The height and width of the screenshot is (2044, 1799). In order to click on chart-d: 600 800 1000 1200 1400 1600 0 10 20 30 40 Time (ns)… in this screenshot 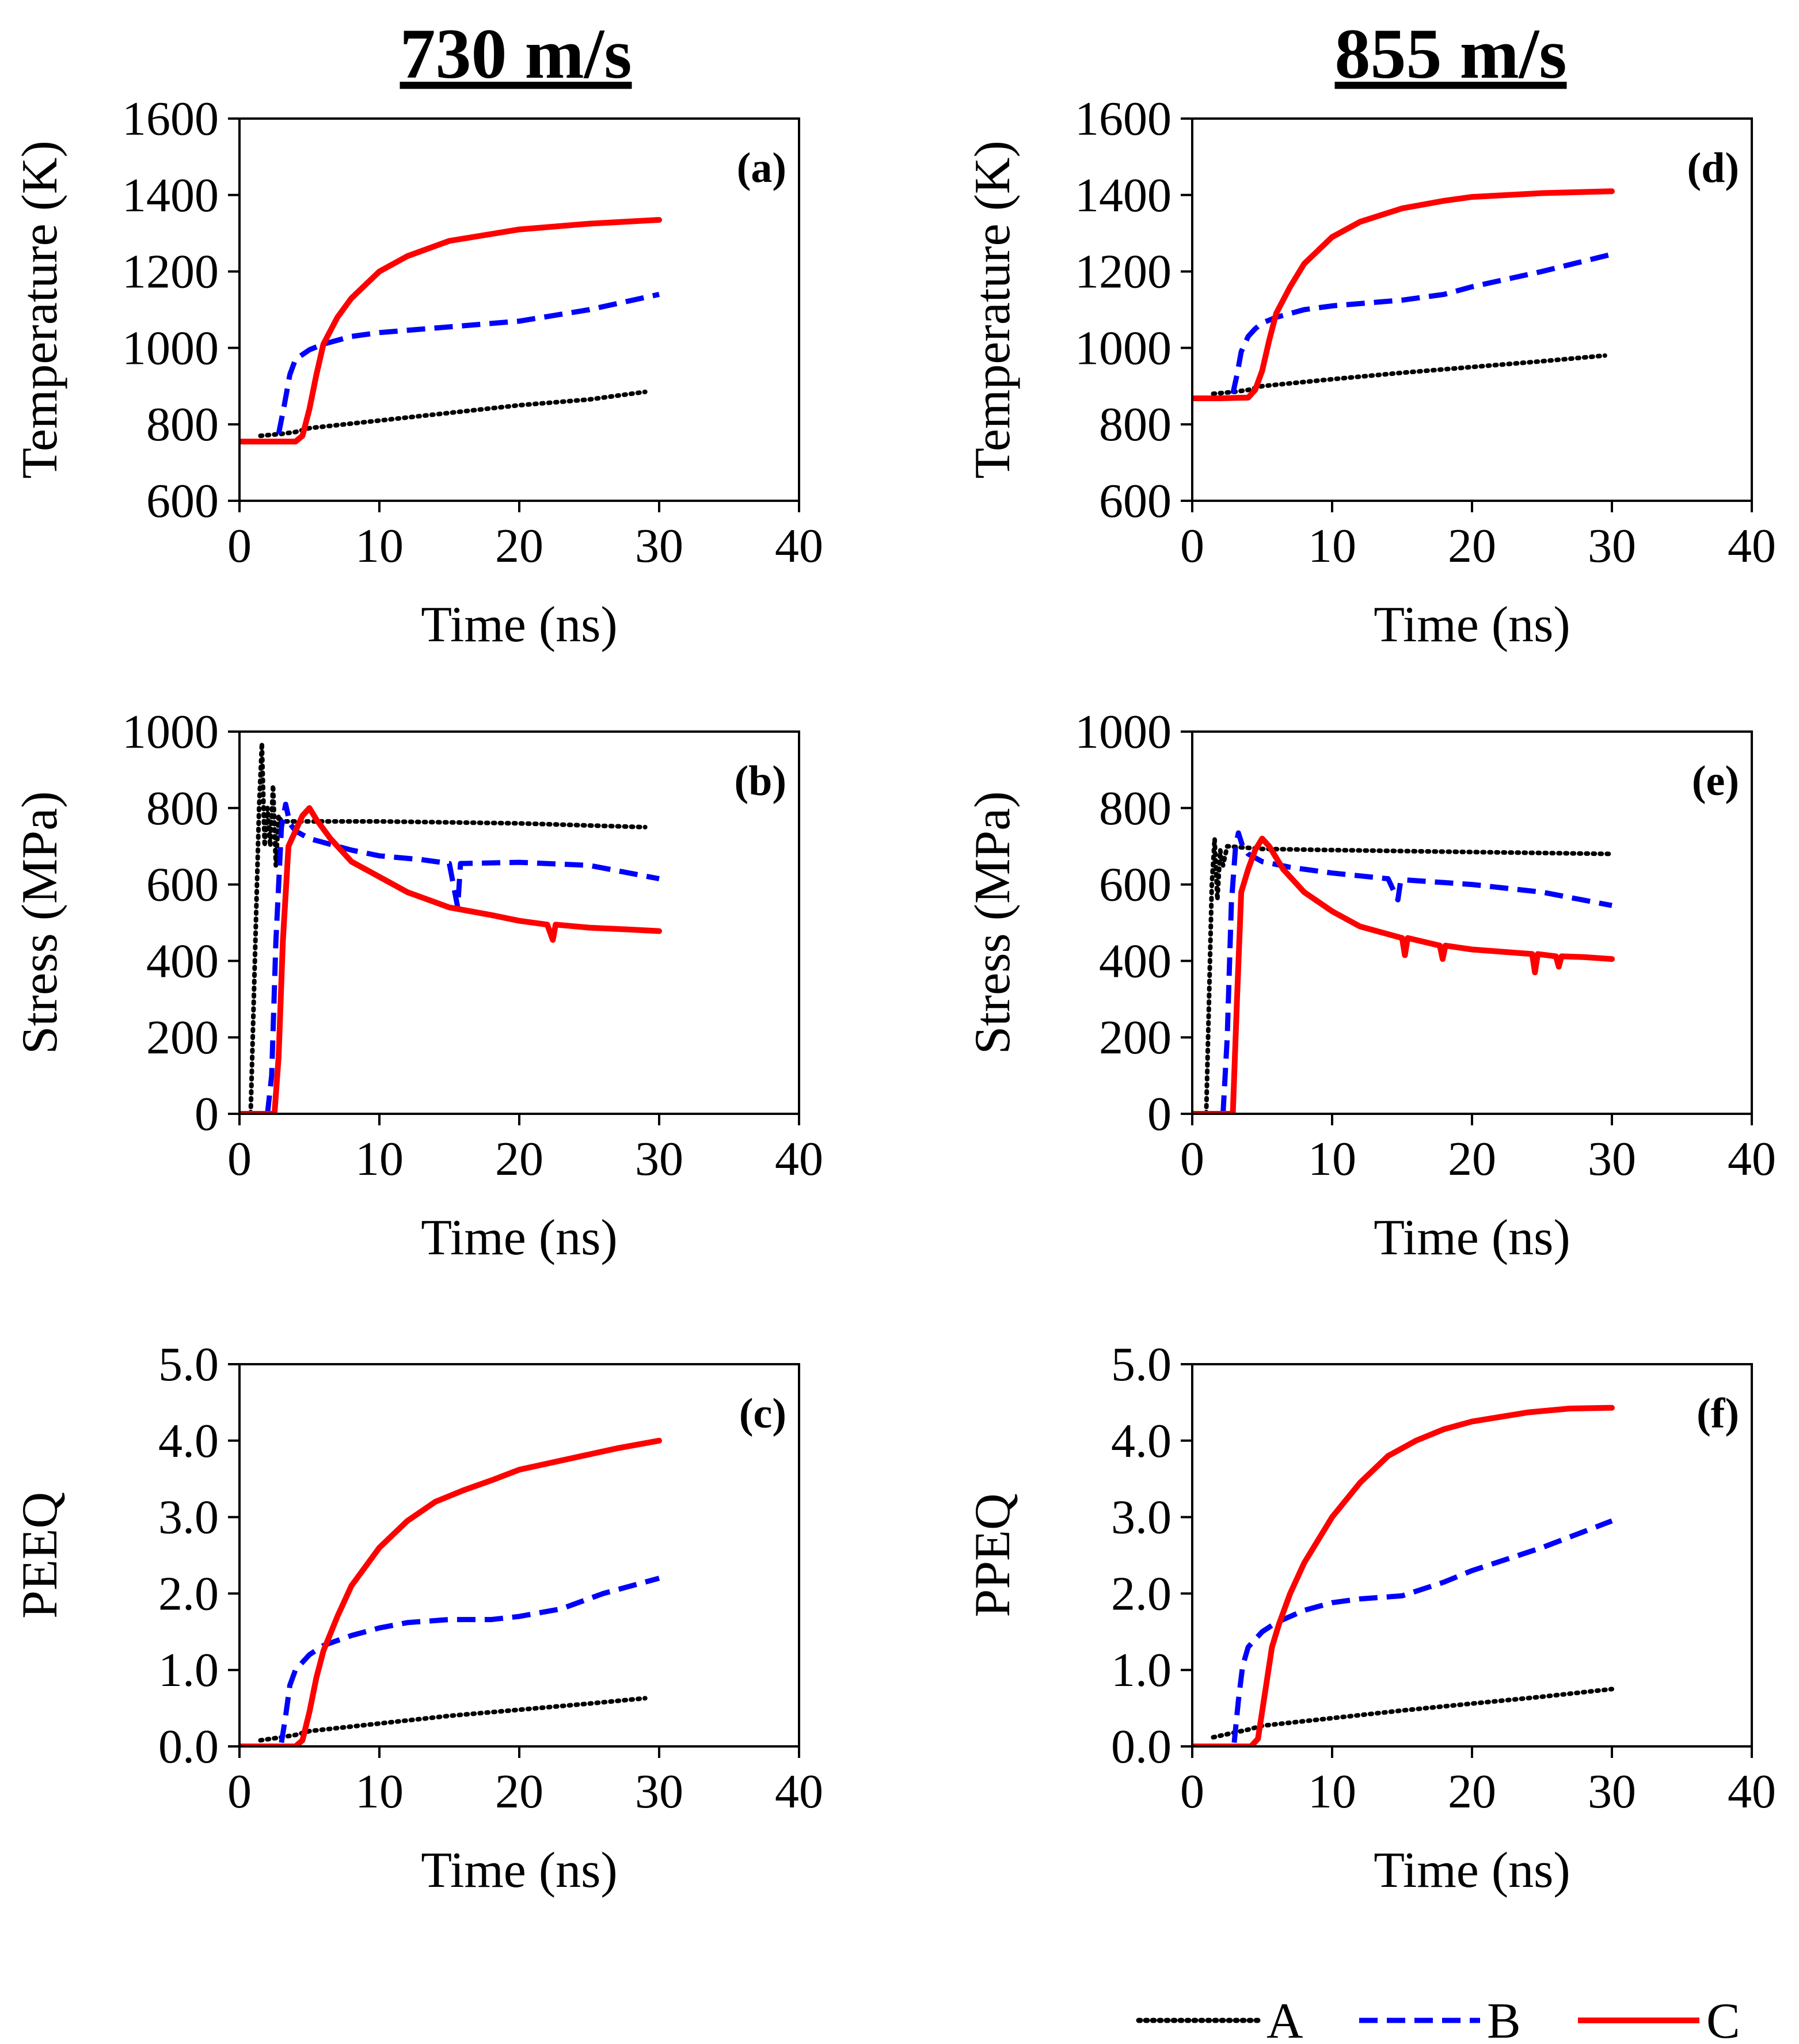, I will do `click(1370, 372)`.